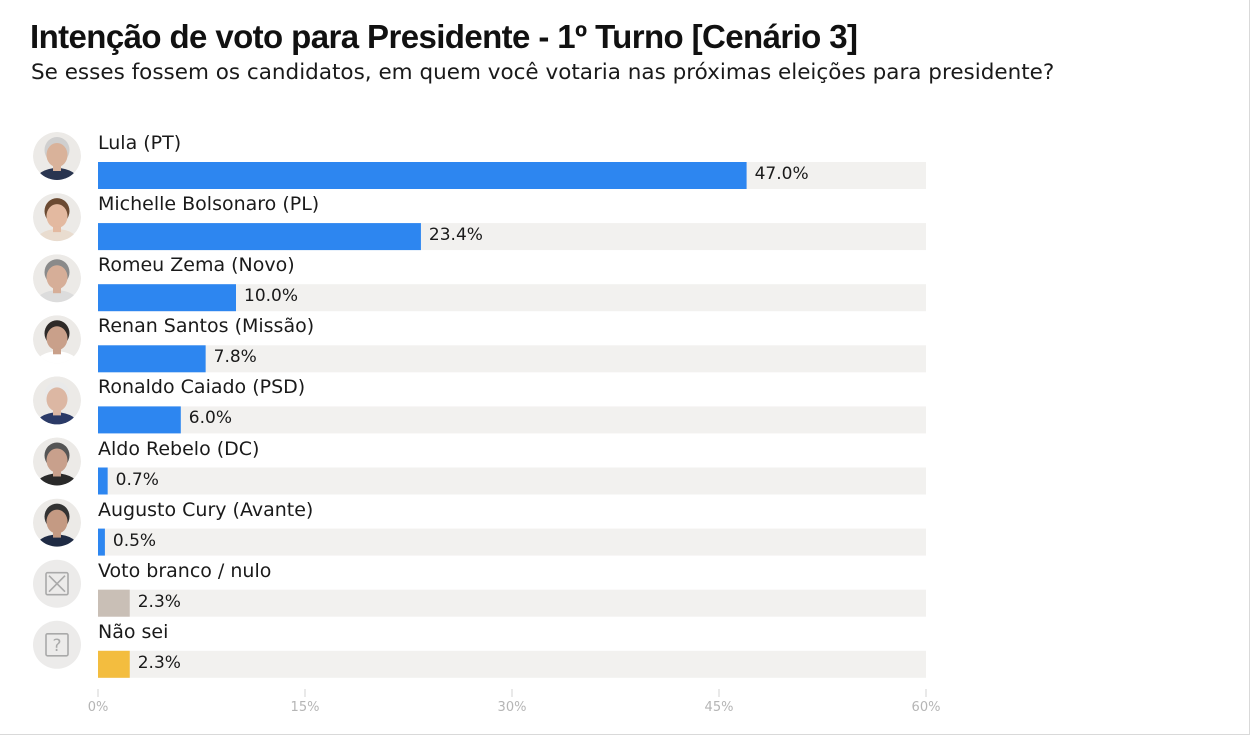 This screenshot has height=741, width=1252. Describe the element at coordinates (781, 174) in the screenshot. I see `data-label: 47.0%` at that location.